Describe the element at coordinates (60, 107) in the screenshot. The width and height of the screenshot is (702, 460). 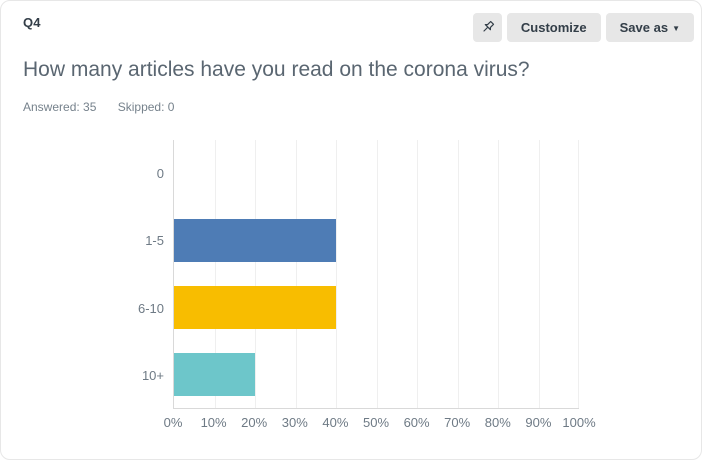
I see `answered-count: Answered: 35` at that location.